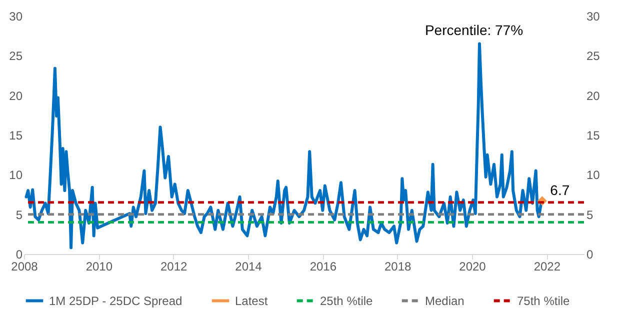 This screenshot has height=330, width=641. I want to click on y-tick-label: 0, so click(19, 255).